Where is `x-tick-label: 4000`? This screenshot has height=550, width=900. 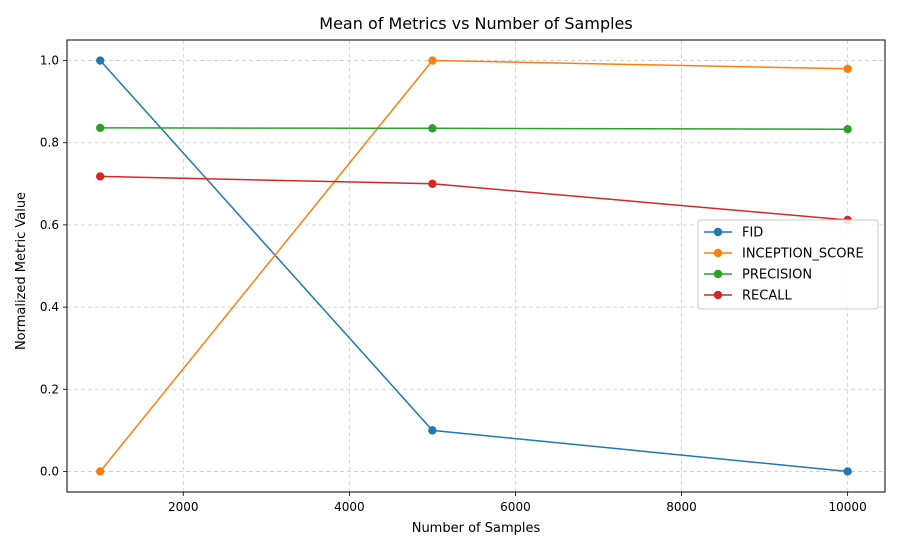
x-tick-label: 4000 is located at coordinates (349, 507).